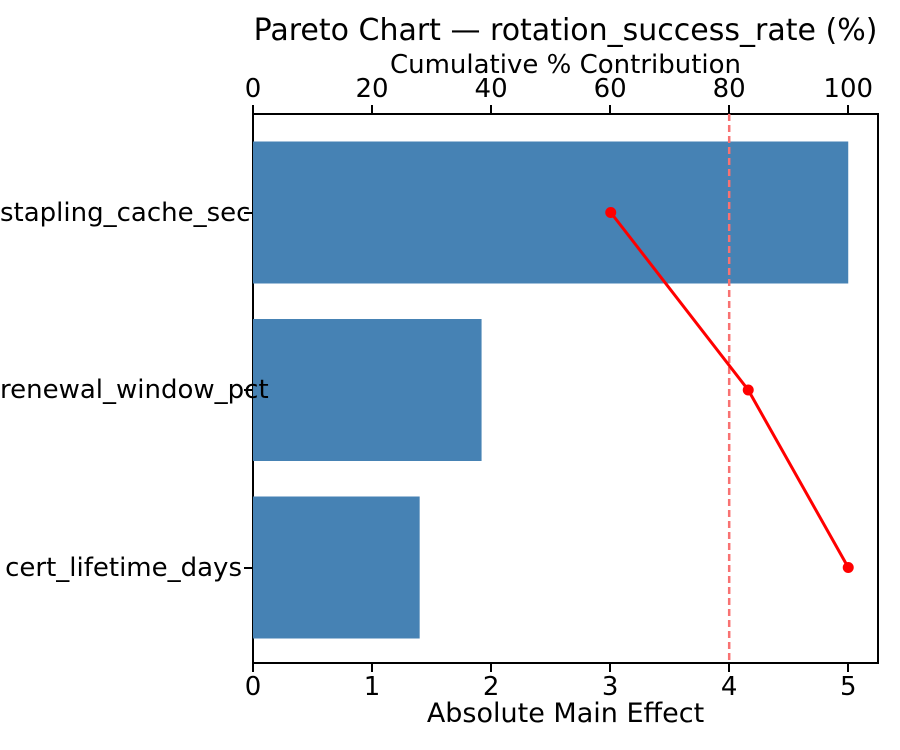 The width and height of the screenshot is (900, 750). Describe the element at coordinates (367, 390) in the screenshot. I see `bar-renewal_window_pct` at that location.